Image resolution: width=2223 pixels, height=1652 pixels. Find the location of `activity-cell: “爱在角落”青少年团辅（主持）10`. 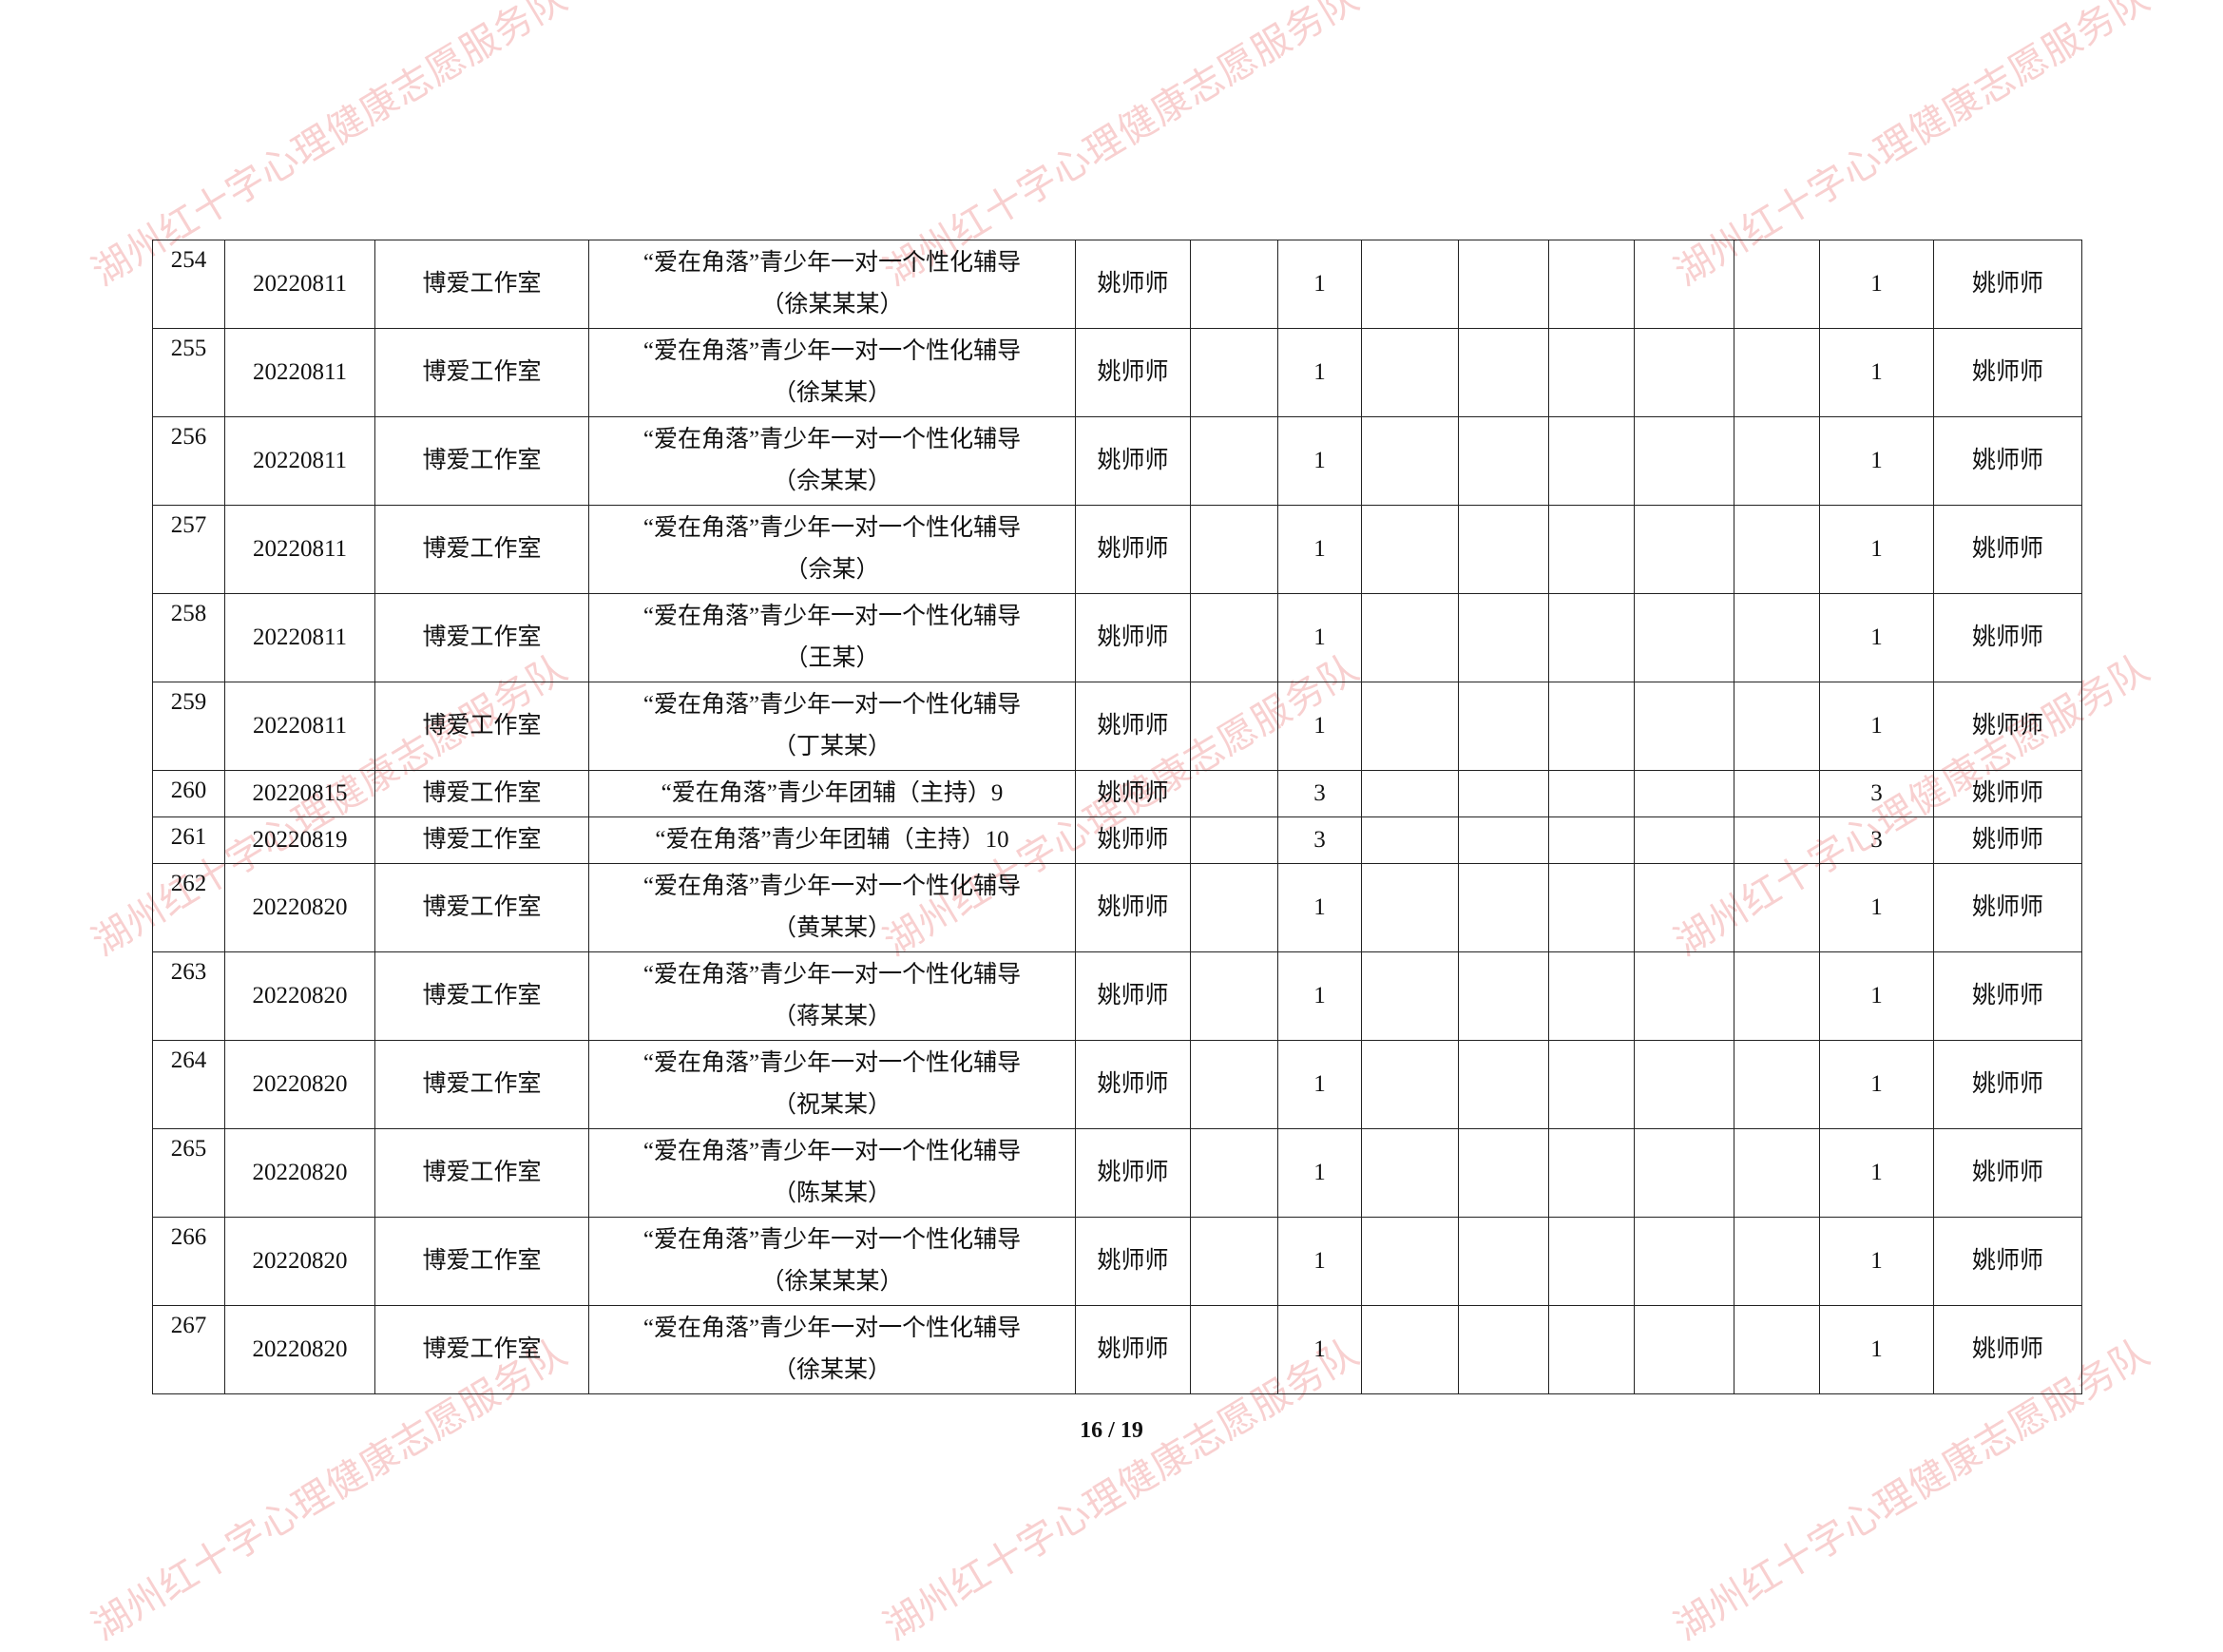

activity-cell: “爱在角落”青少年团辅（主持）10 is located at coordinates (832, 840).